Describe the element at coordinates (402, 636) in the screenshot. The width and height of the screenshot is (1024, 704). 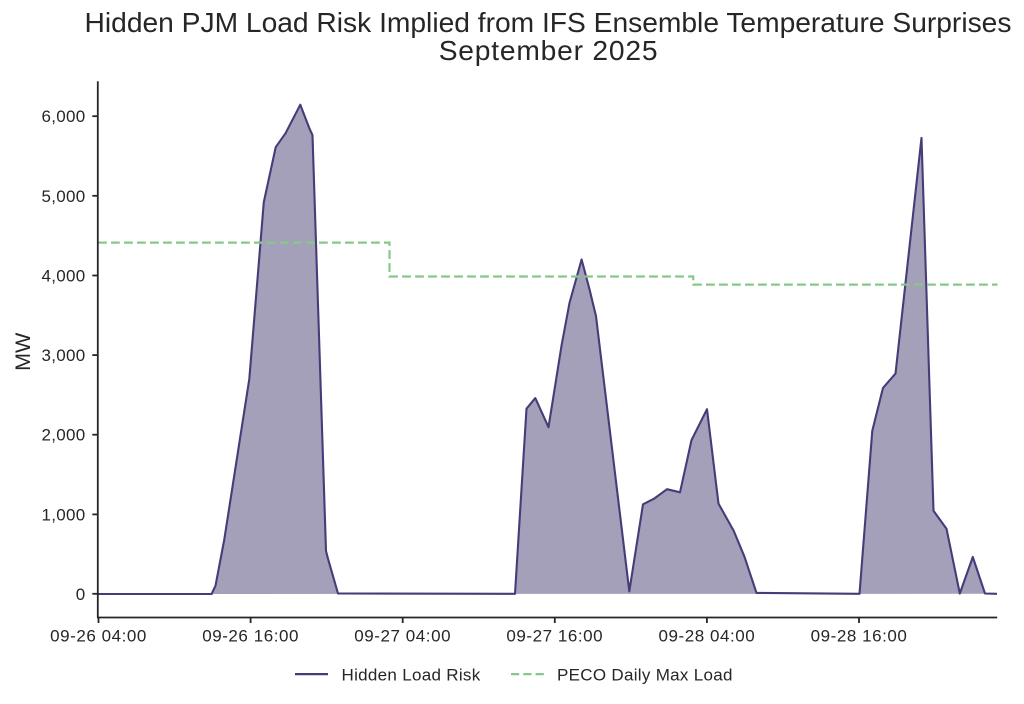
I see `svg-text: 09-27 04:00` at that location.